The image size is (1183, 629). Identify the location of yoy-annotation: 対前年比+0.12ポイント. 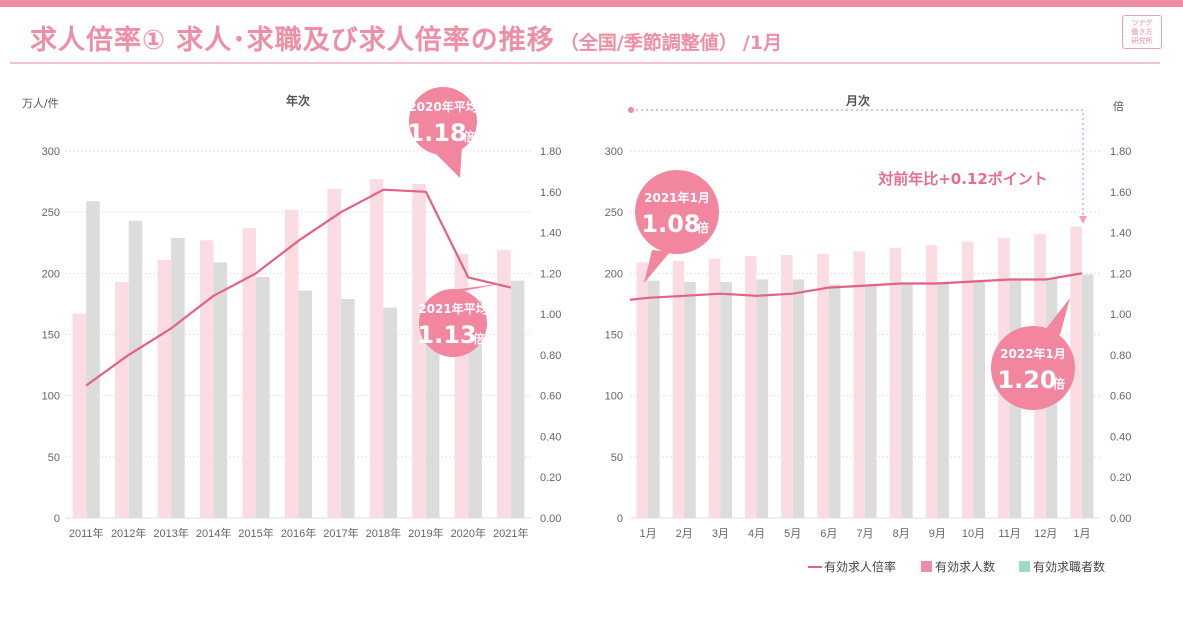
(857, 165).